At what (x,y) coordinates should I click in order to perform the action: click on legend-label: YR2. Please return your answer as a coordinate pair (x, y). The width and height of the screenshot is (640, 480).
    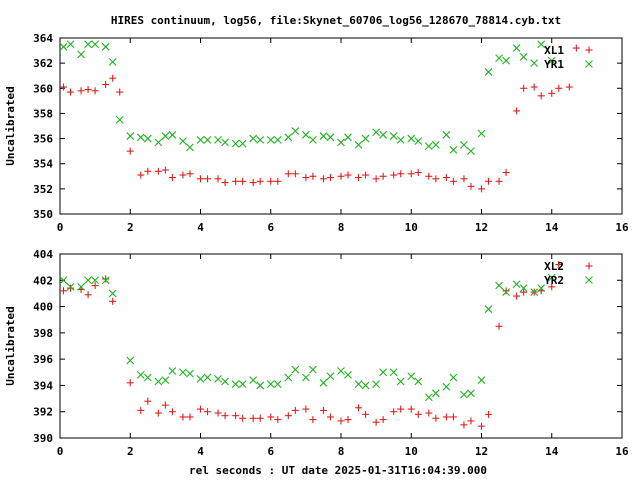
    Looking at the image, I should click on (554, 280).